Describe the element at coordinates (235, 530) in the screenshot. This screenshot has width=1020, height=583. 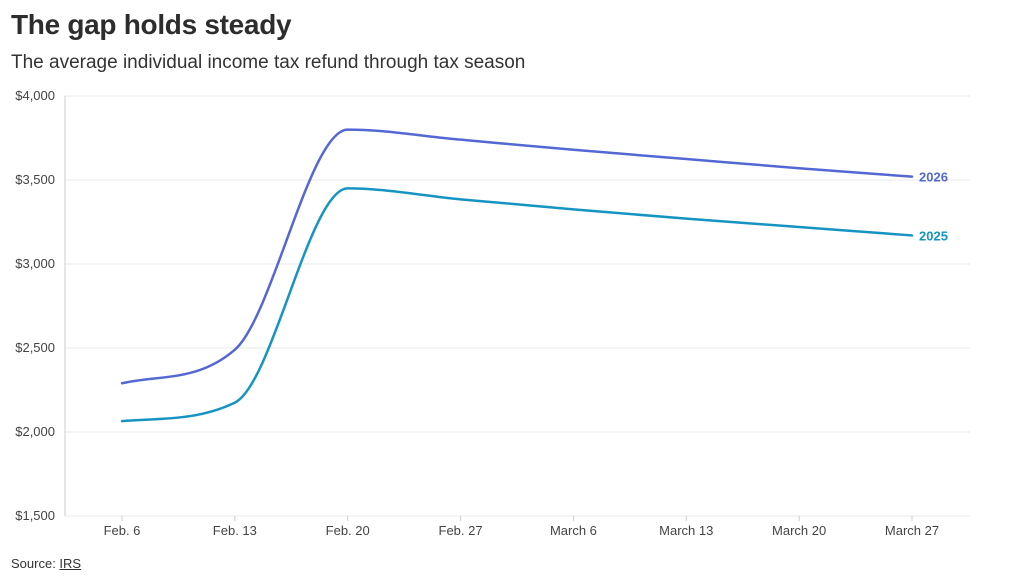
I see `x-tick-label: Feb. 13` at that location.